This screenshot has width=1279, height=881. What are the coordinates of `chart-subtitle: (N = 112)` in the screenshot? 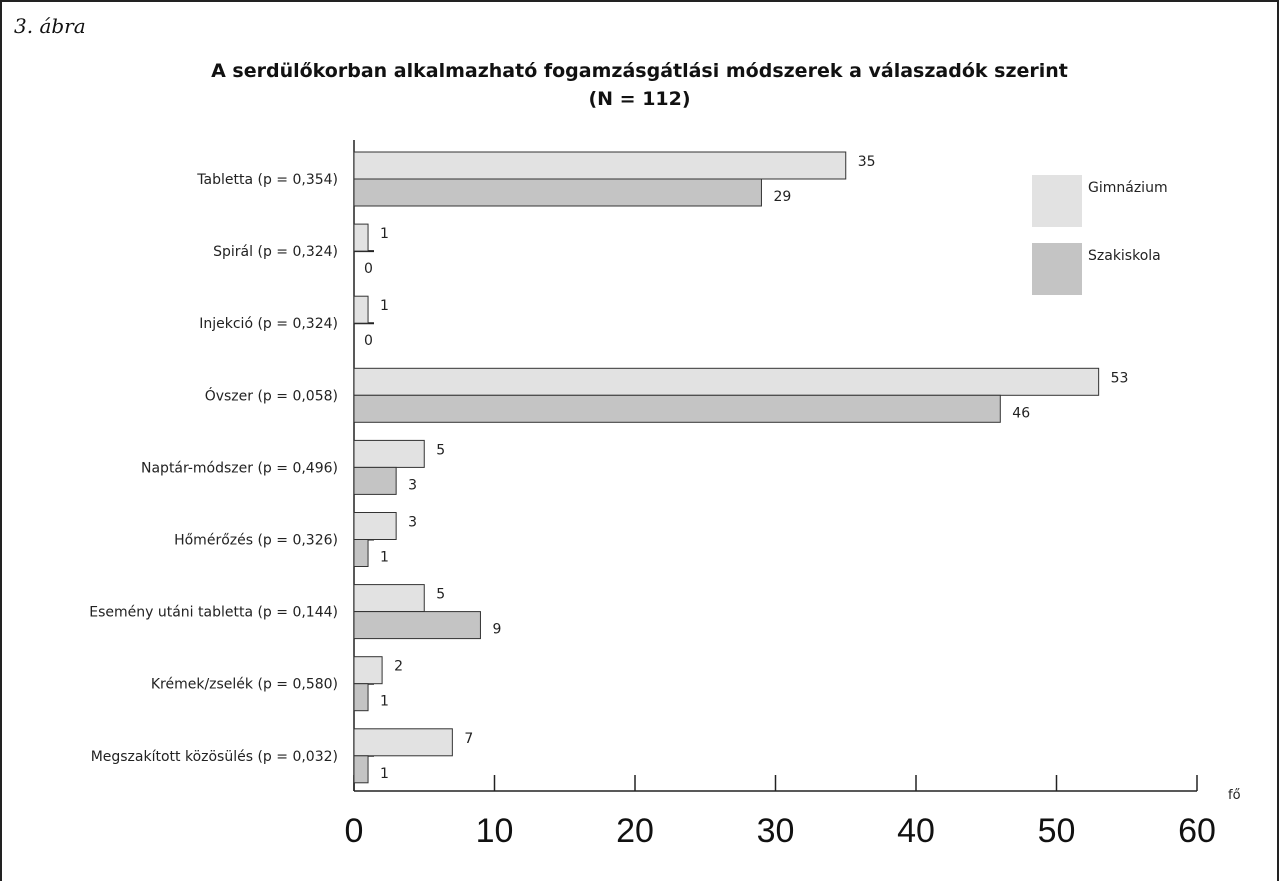 It's located at (639, 99).